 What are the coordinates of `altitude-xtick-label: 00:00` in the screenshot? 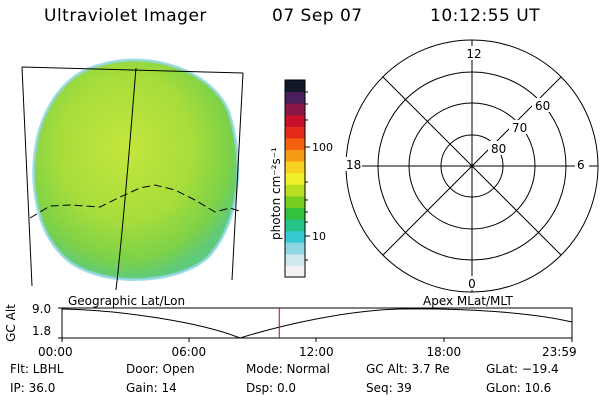 It's located at (55, 352).